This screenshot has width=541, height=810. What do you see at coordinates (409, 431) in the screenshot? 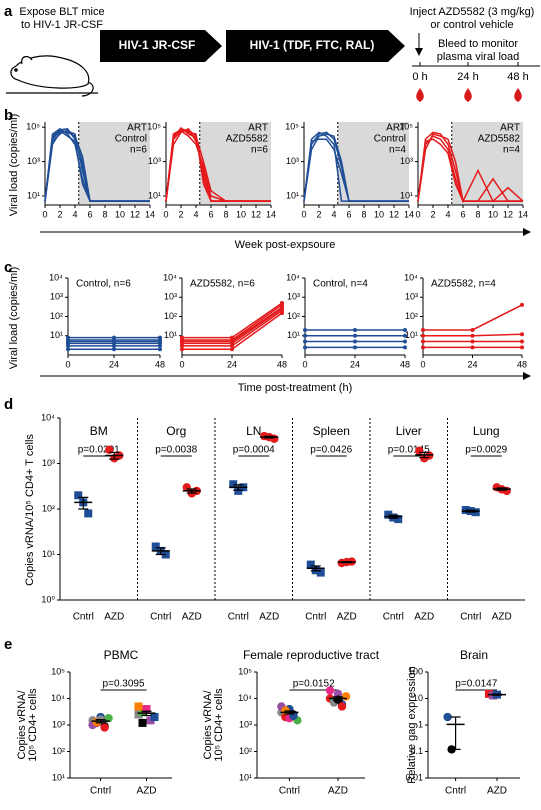
I see `group-title: Liver` at bounding box center [409, 431].